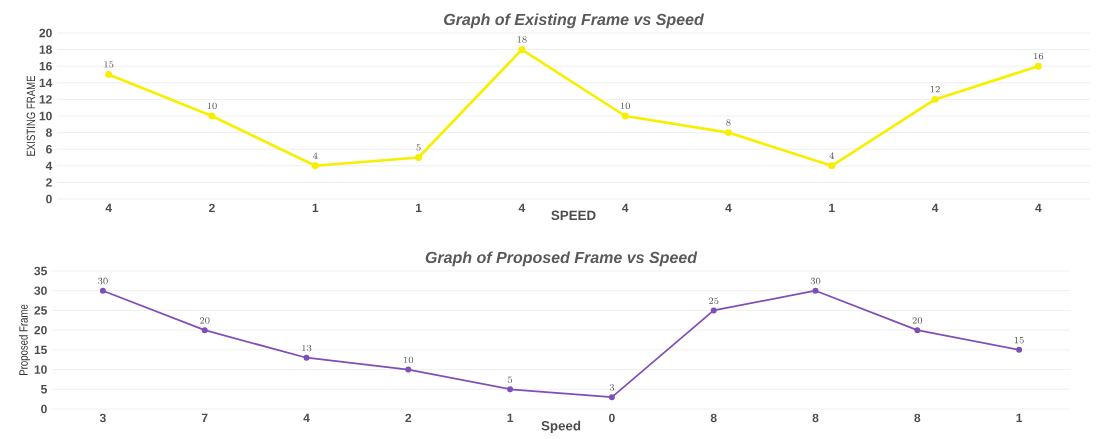  What do you see at coordinates (612, 418) in the screenshot?
I see `x-tick-label: 0` at bounding box center [612, 418].